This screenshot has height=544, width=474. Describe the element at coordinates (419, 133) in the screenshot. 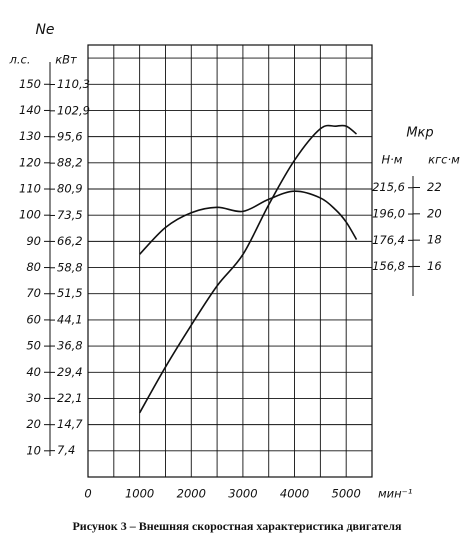

I see `y2-title: Мкр` at that location.